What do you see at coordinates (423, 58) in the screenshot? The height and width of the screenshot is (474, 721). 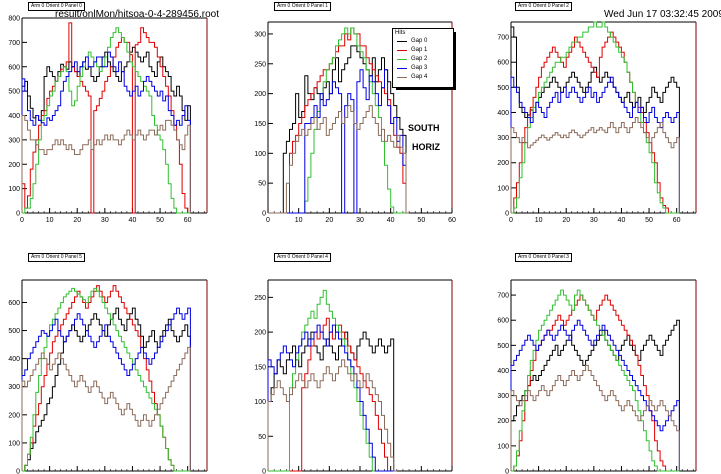 I see `legend: Hits Gap 0 Gap 1 Gap 2 Gap 3 Gap 4` at bounding box center [423, 58].